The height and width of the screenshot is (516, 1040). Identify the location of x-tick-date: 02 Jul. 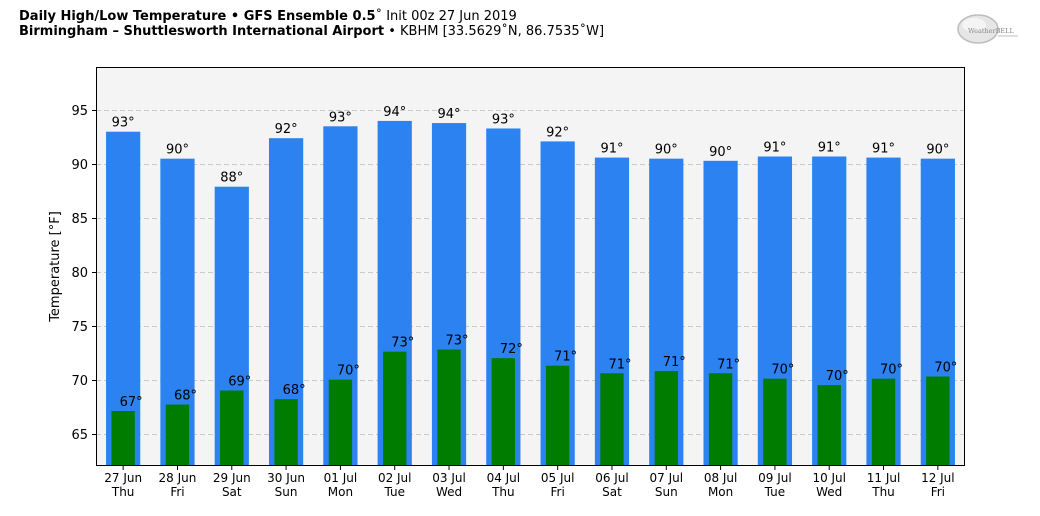
(395, 478).